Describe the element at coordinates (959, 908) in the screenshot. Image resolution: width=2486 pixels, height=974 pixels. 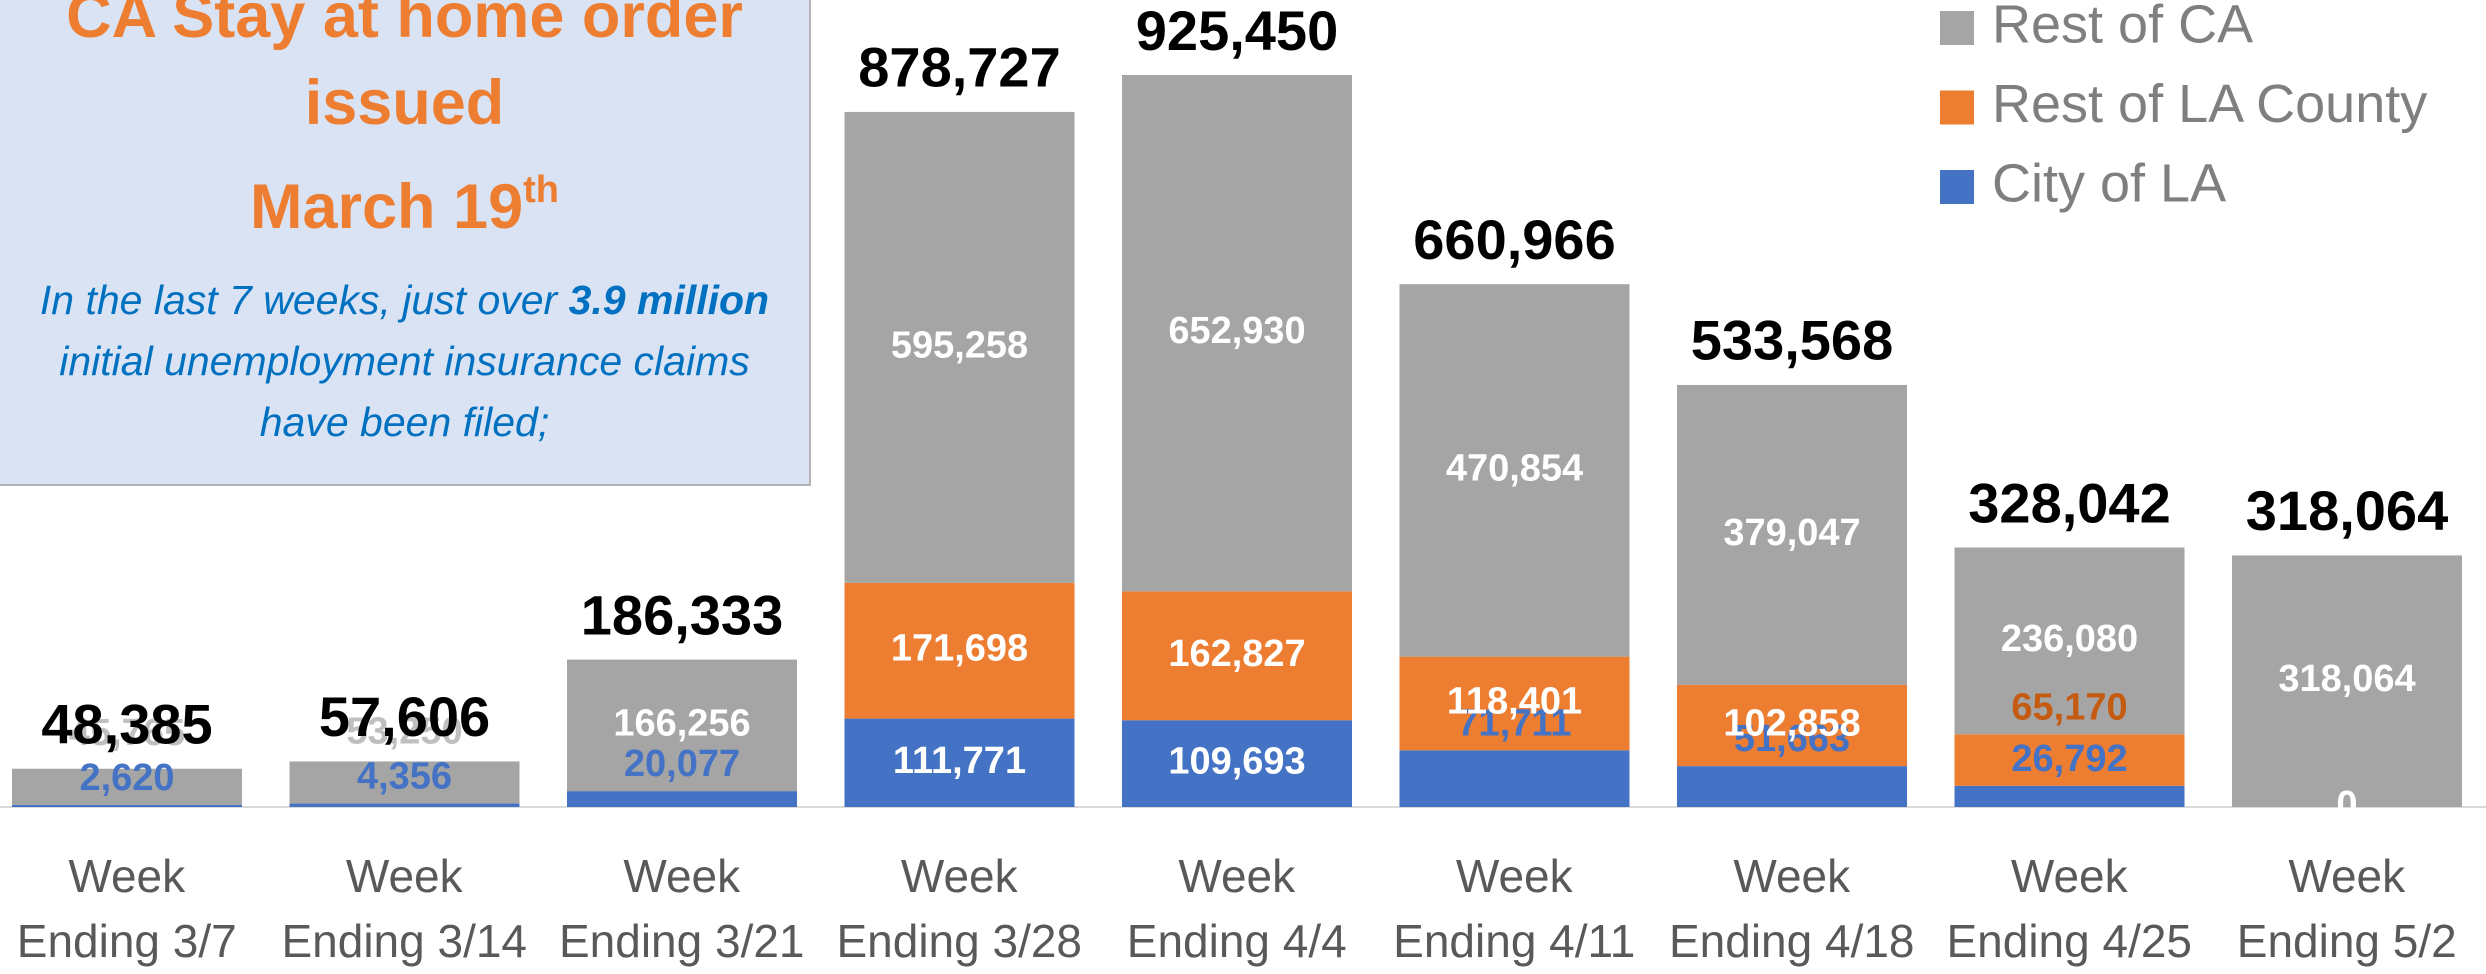
I see `x-tick-label: Week Ending 3/28` at that location.